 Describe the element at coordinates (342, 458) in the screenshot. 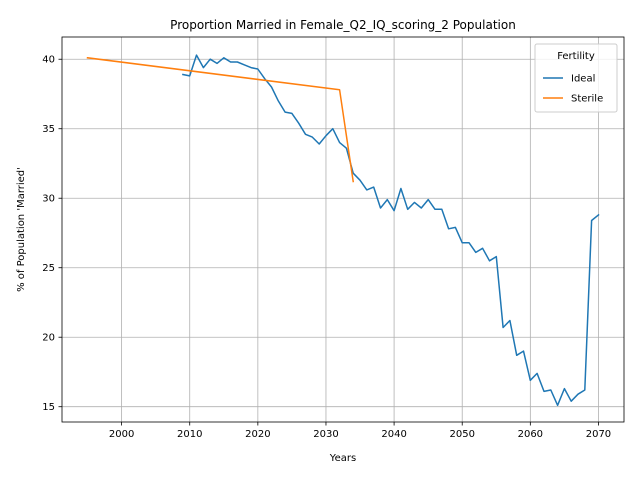

I see `x-axis-title: Years` at that location.